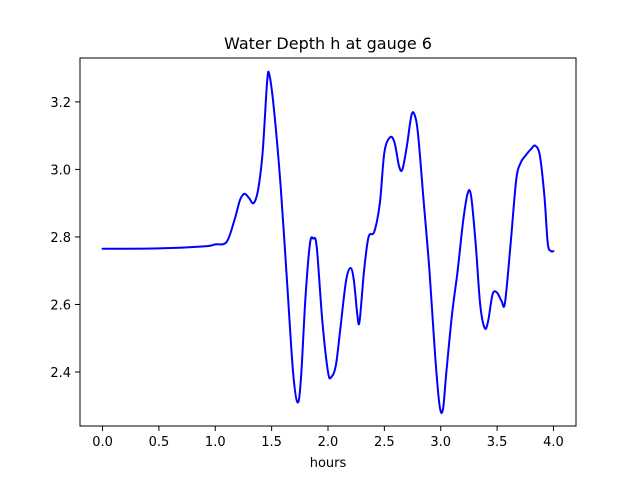 Image resolution: width=640 pixels, height=480 pixels. I want to click on x-tick-label: 3.5, so click(497, 442).